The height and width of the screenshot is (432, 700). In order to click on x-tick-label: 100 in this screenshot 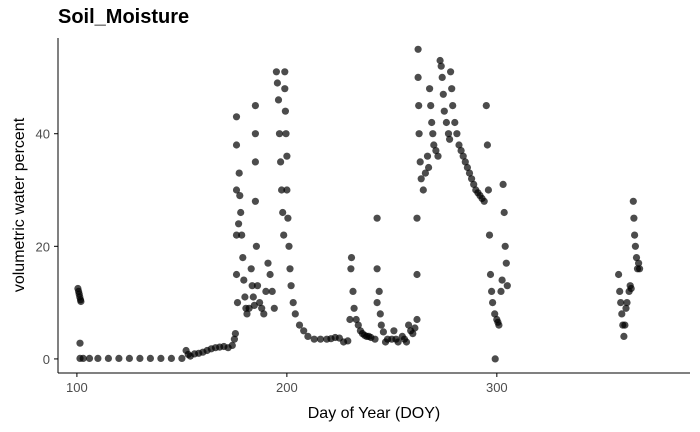, I will do `click(77, 387)`.